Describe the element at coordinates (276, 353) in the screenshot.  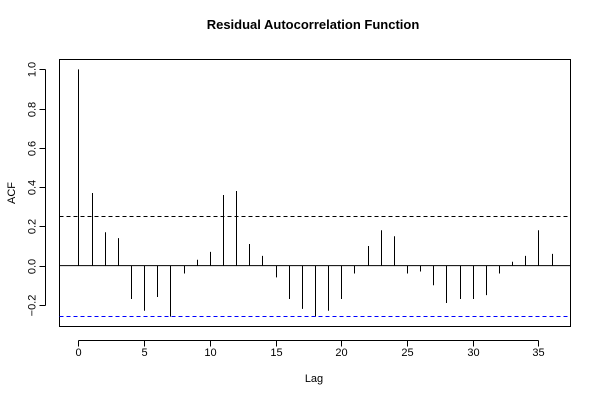
I see `x-tick-label: 15` at that location.